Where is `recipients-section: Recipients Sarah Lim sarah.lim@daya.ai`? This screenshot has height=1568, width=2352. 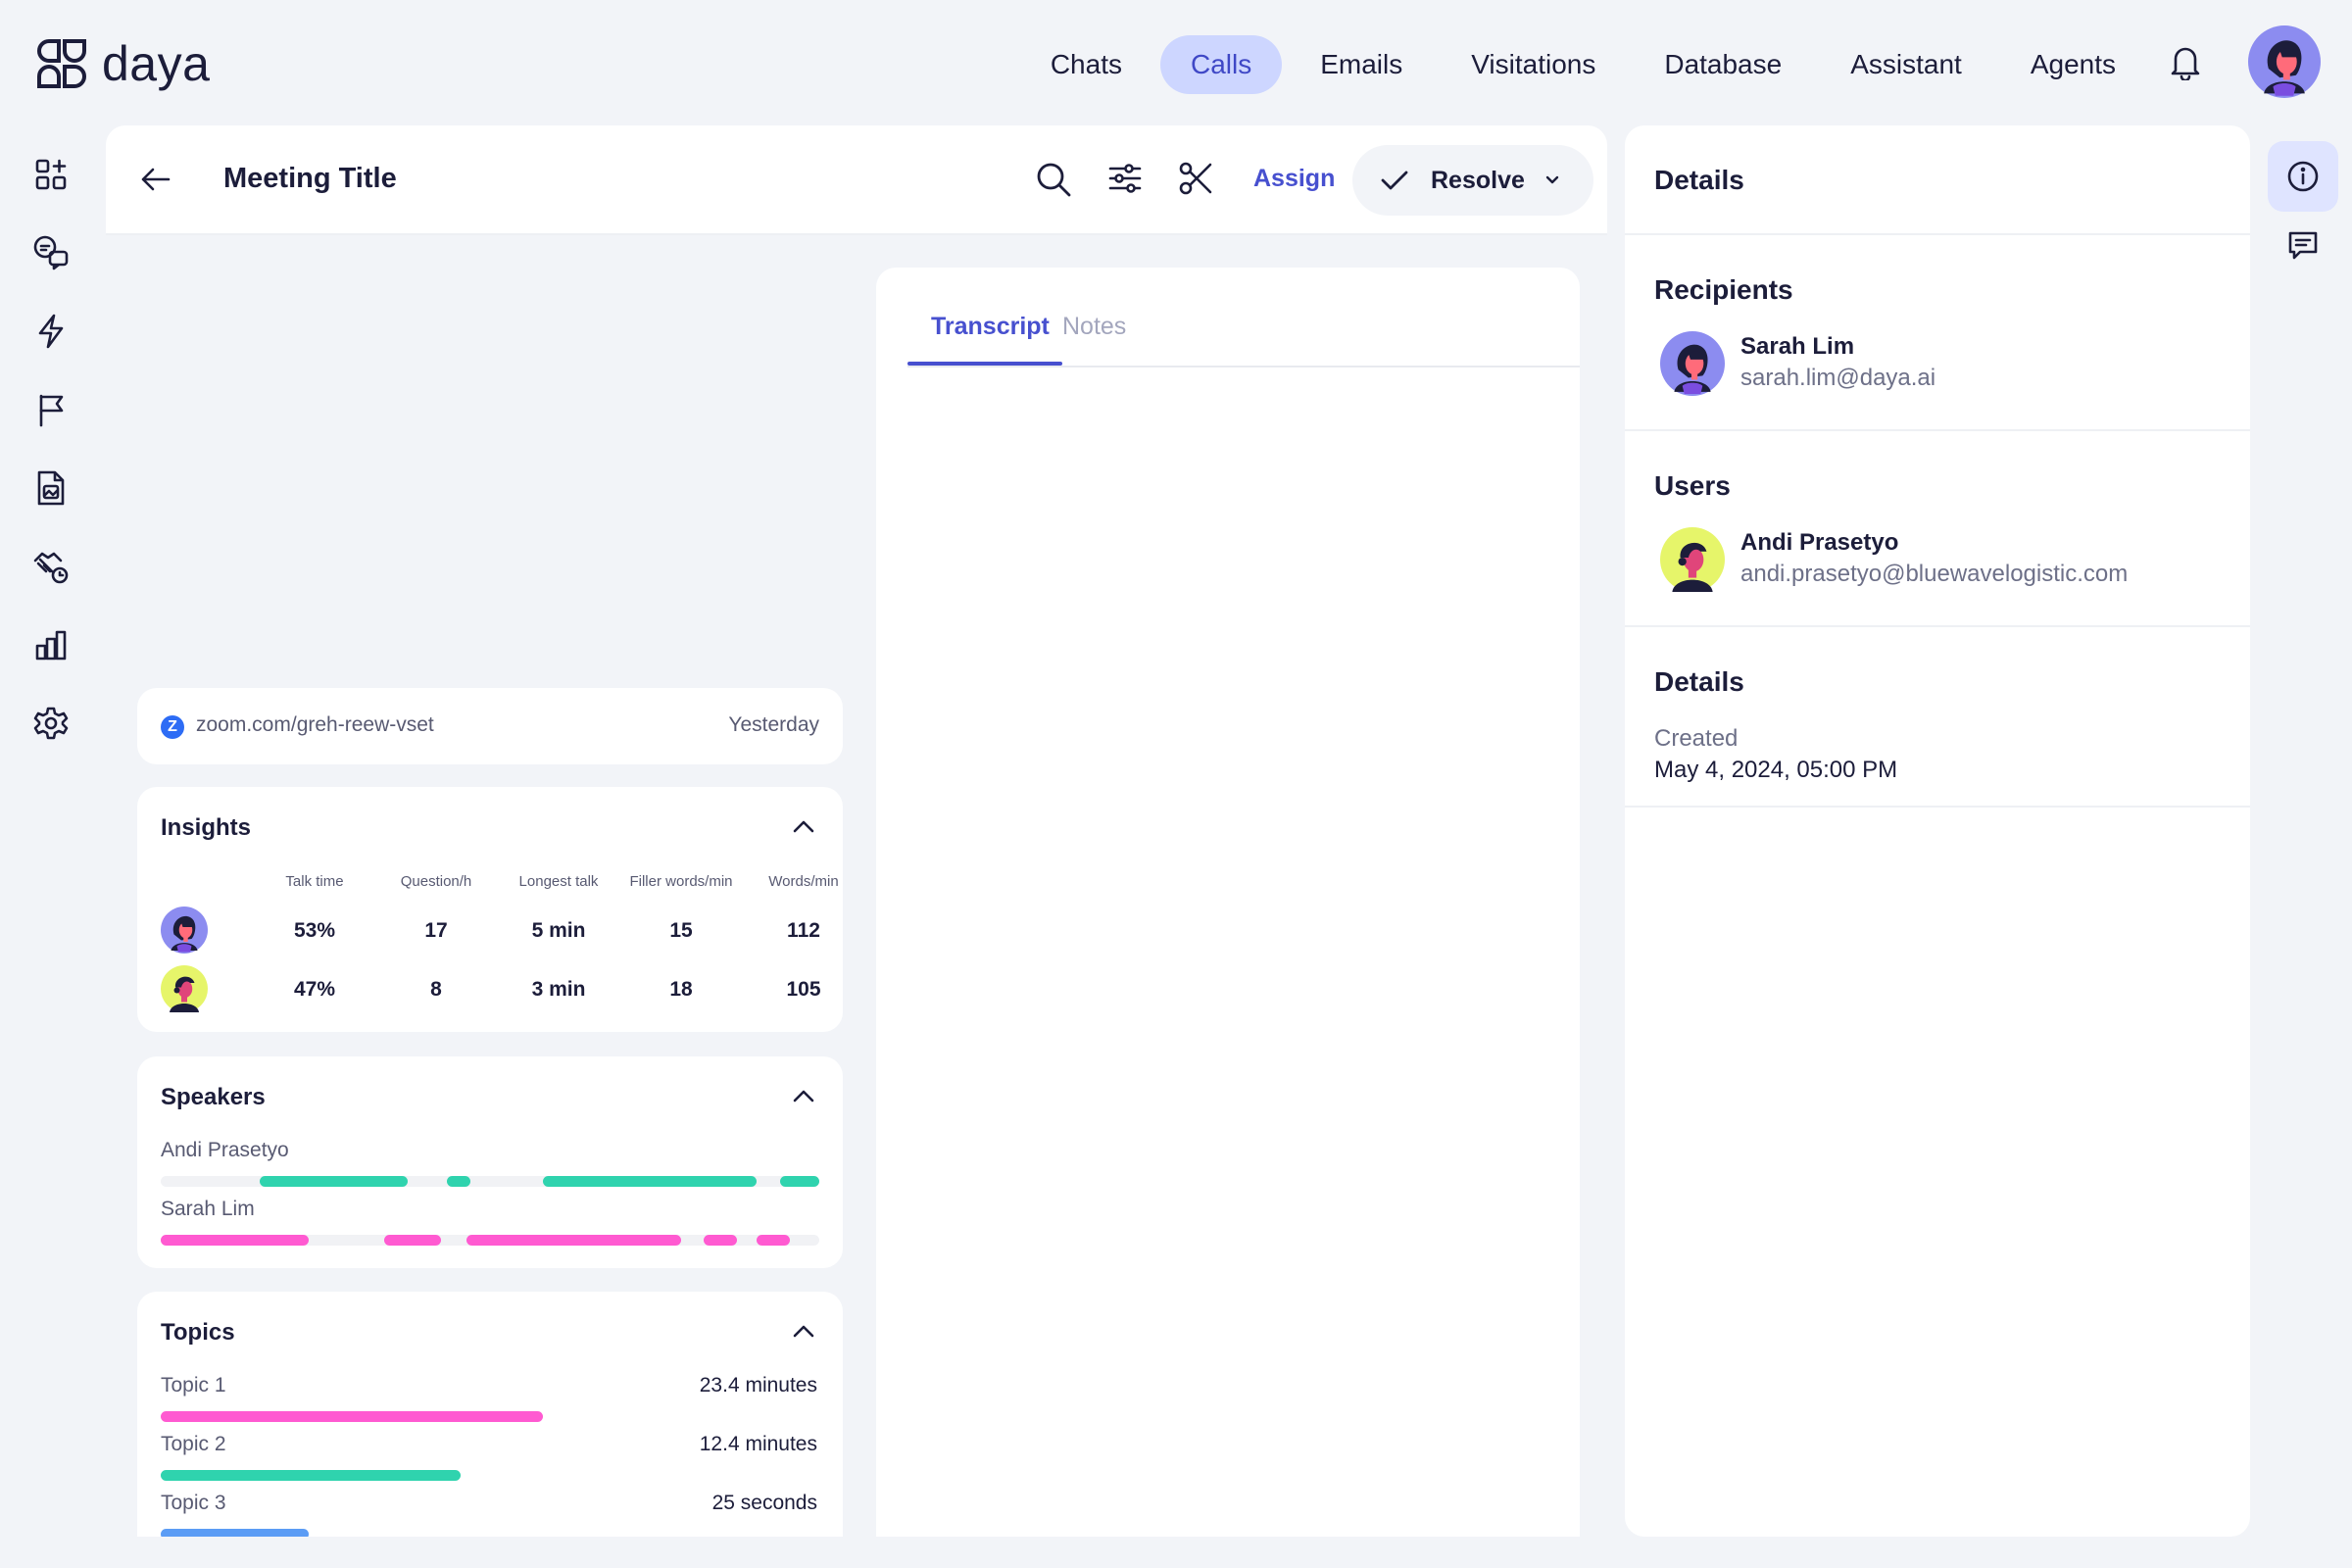
recipients-section: Recipients Sarah Lim sarah.lim@daya.ai is located at coordinates (1937, 333).